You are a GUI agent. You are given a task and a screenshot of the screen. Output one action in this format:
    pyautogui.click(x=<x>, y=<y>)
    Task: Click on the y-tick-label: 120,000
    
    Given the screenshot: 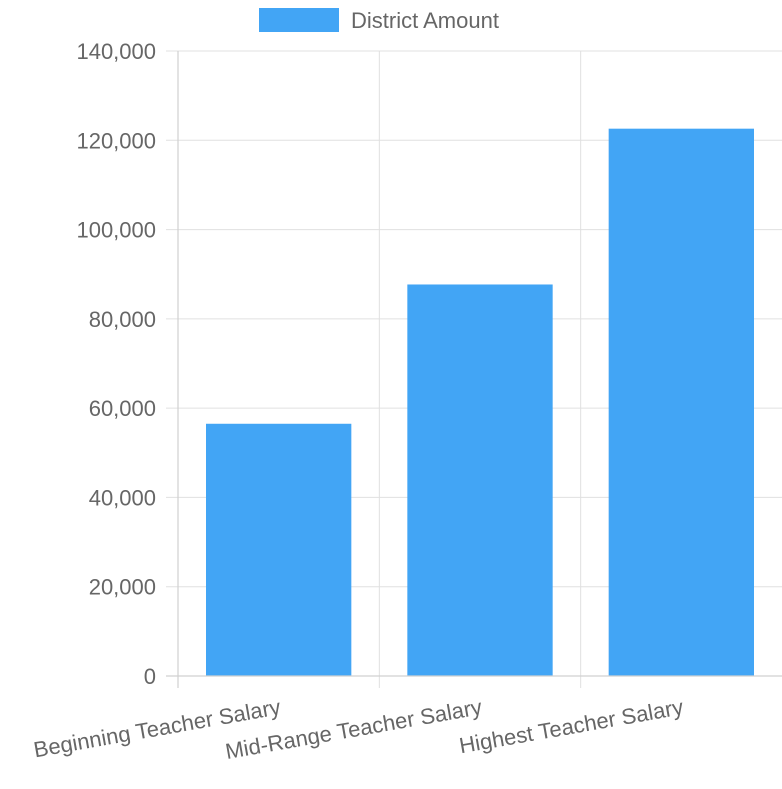 What is the action you would take?
    pyautogui.click(x=116, y=140)
    